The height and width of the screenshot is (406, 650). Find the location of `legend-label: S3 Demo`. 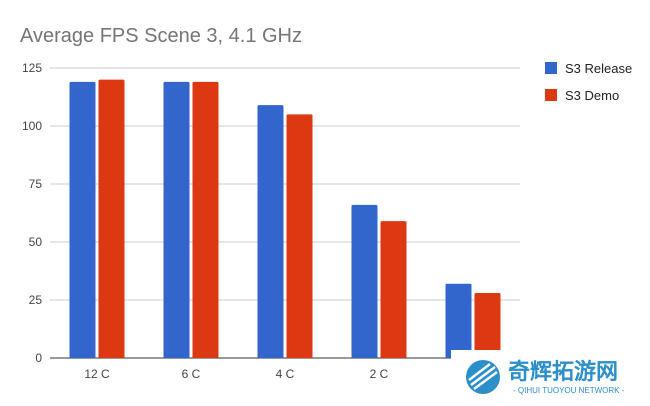

legend-label: S3 Demo is located at coordinates (592, 95).